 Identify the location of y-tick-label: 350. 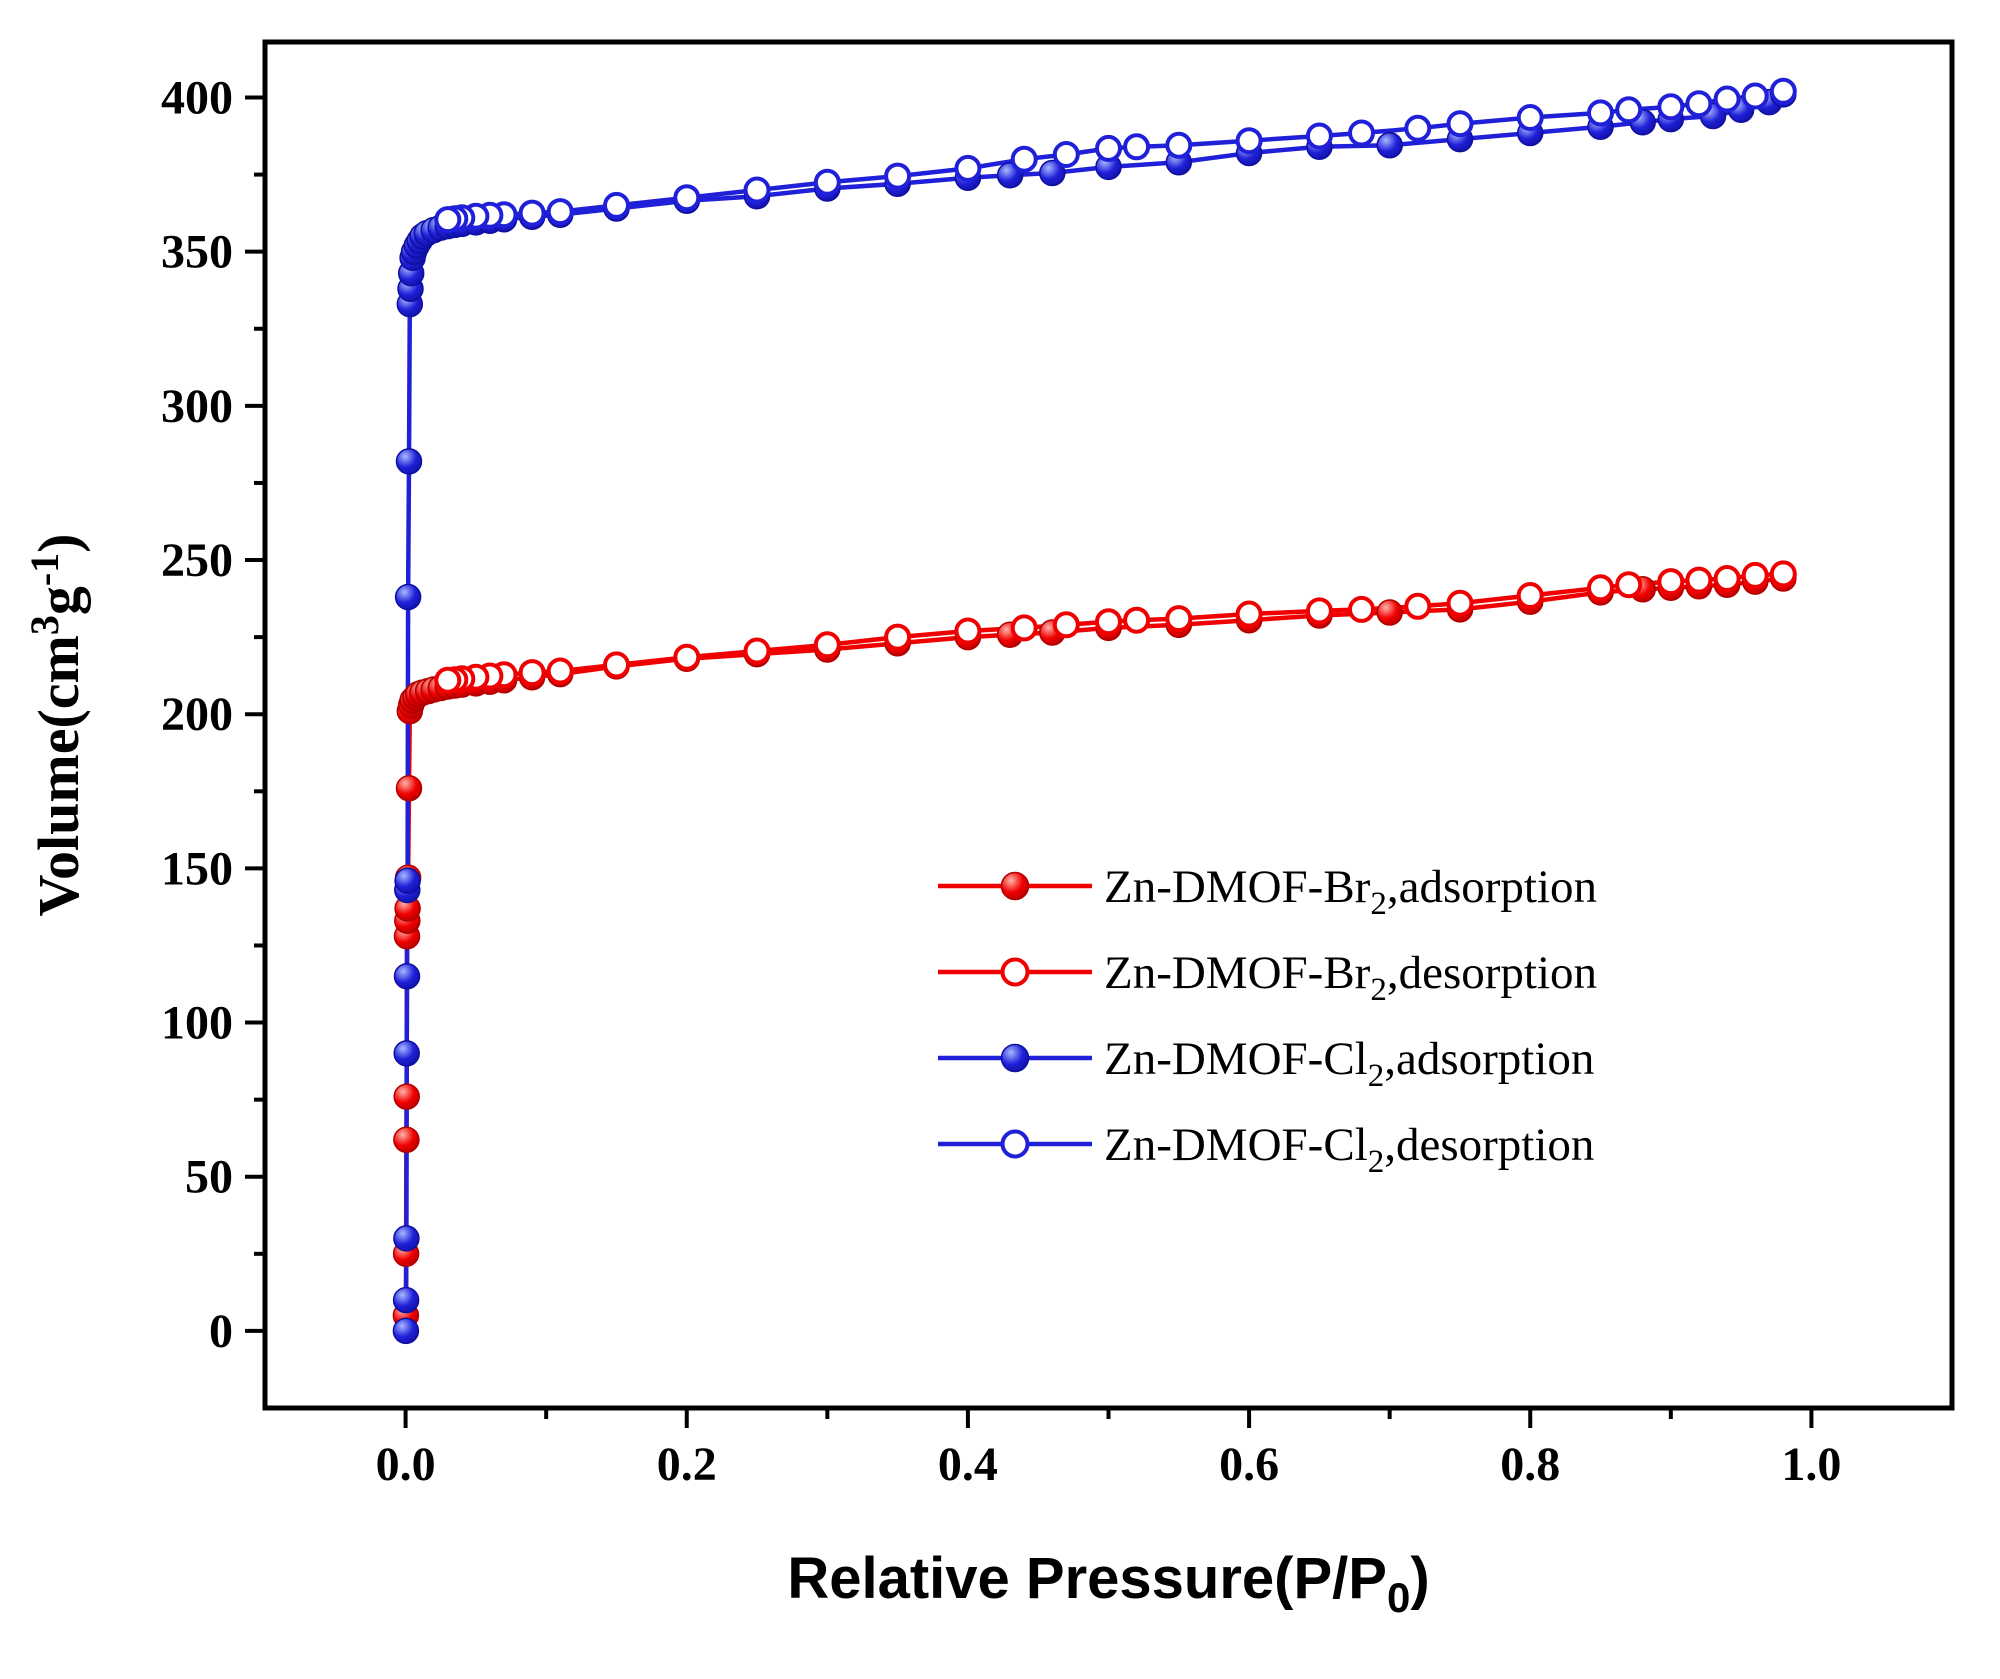
(197, 252).